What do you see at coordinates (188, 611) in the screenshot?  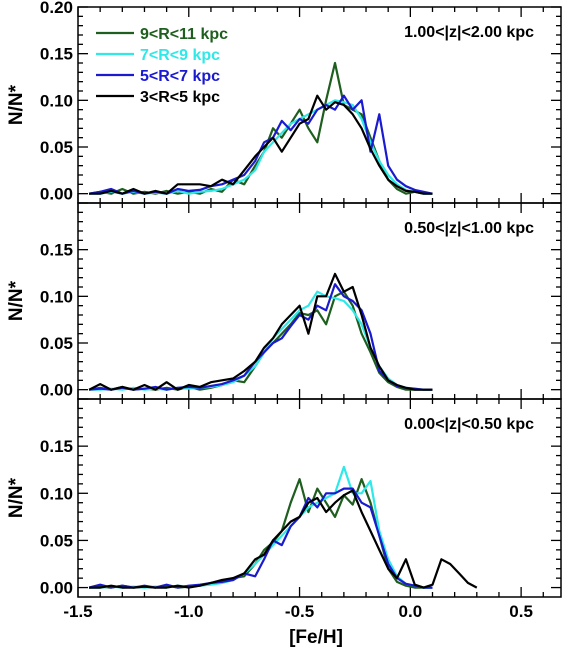 I see `x-tick-label: -1.0` at bounding box center [188, 611].